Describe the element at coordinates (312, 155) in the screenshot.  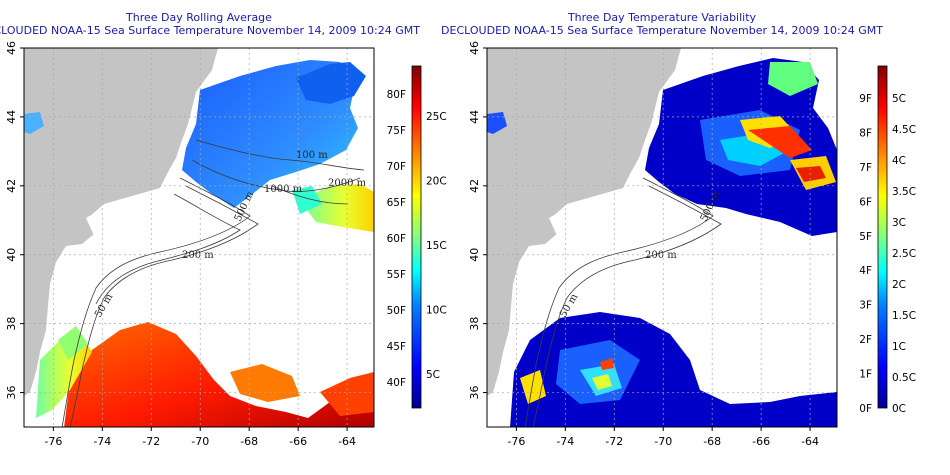
I see `contour-label: 100 m` at that location.